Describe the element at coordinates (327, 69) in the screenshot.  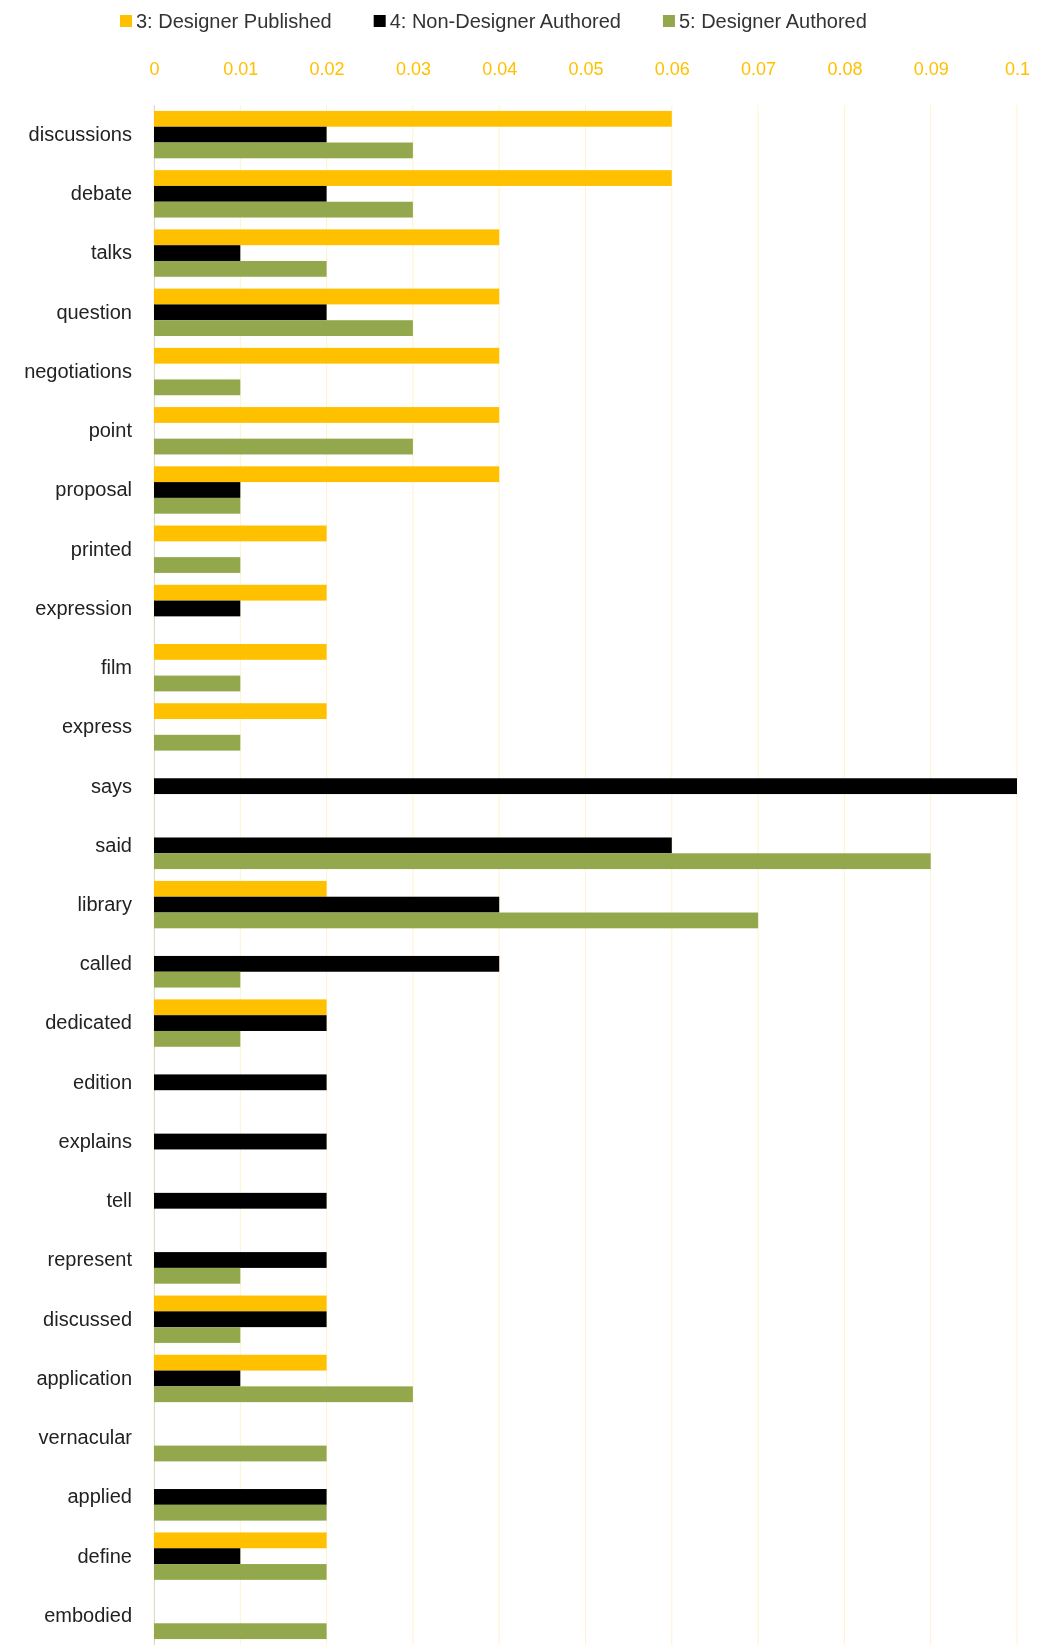
I see `x-tick-label: 0.02` at that location.